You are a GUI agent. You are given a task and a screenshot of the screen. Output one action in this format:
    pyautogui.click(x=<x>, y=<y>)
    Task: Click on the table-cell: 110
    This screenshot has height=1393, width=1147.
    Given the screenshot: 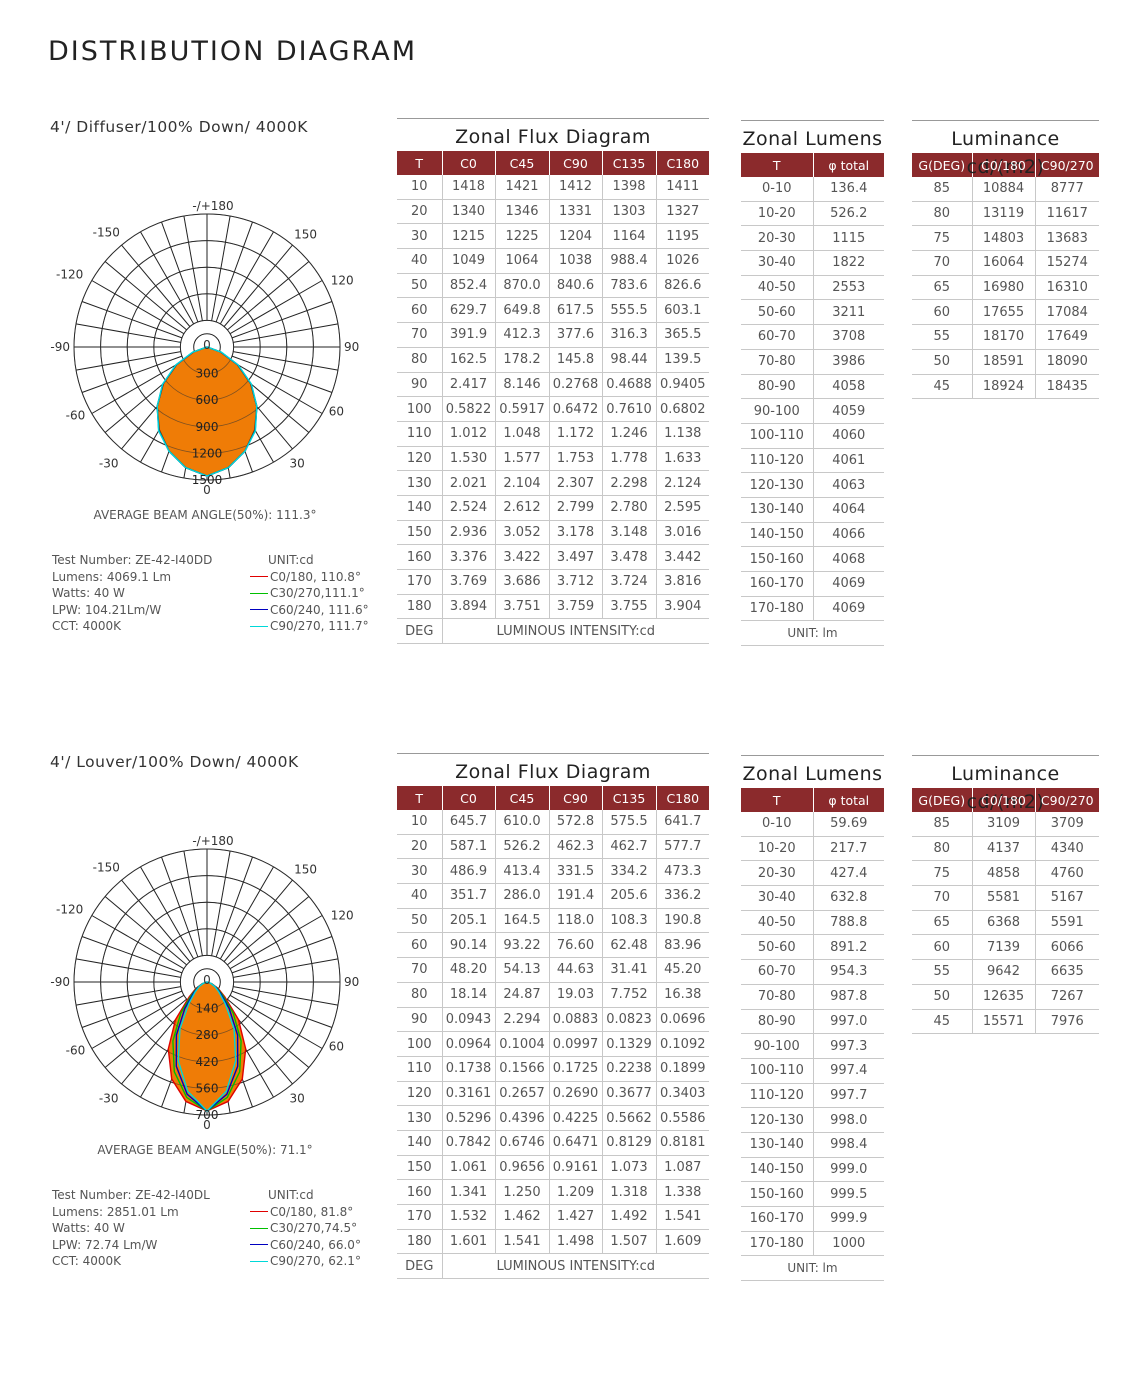 What is the action you would take?
    pyautogui.click(x=419, y=1069)
    